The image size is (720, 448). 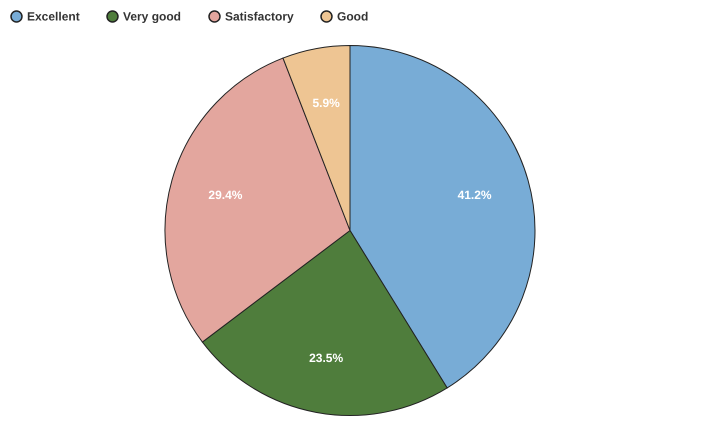 What do you see at coordinates (259, 17) in the screenshot?
I see `legend-label: Satisfactory` at bounding box center [259, 17].